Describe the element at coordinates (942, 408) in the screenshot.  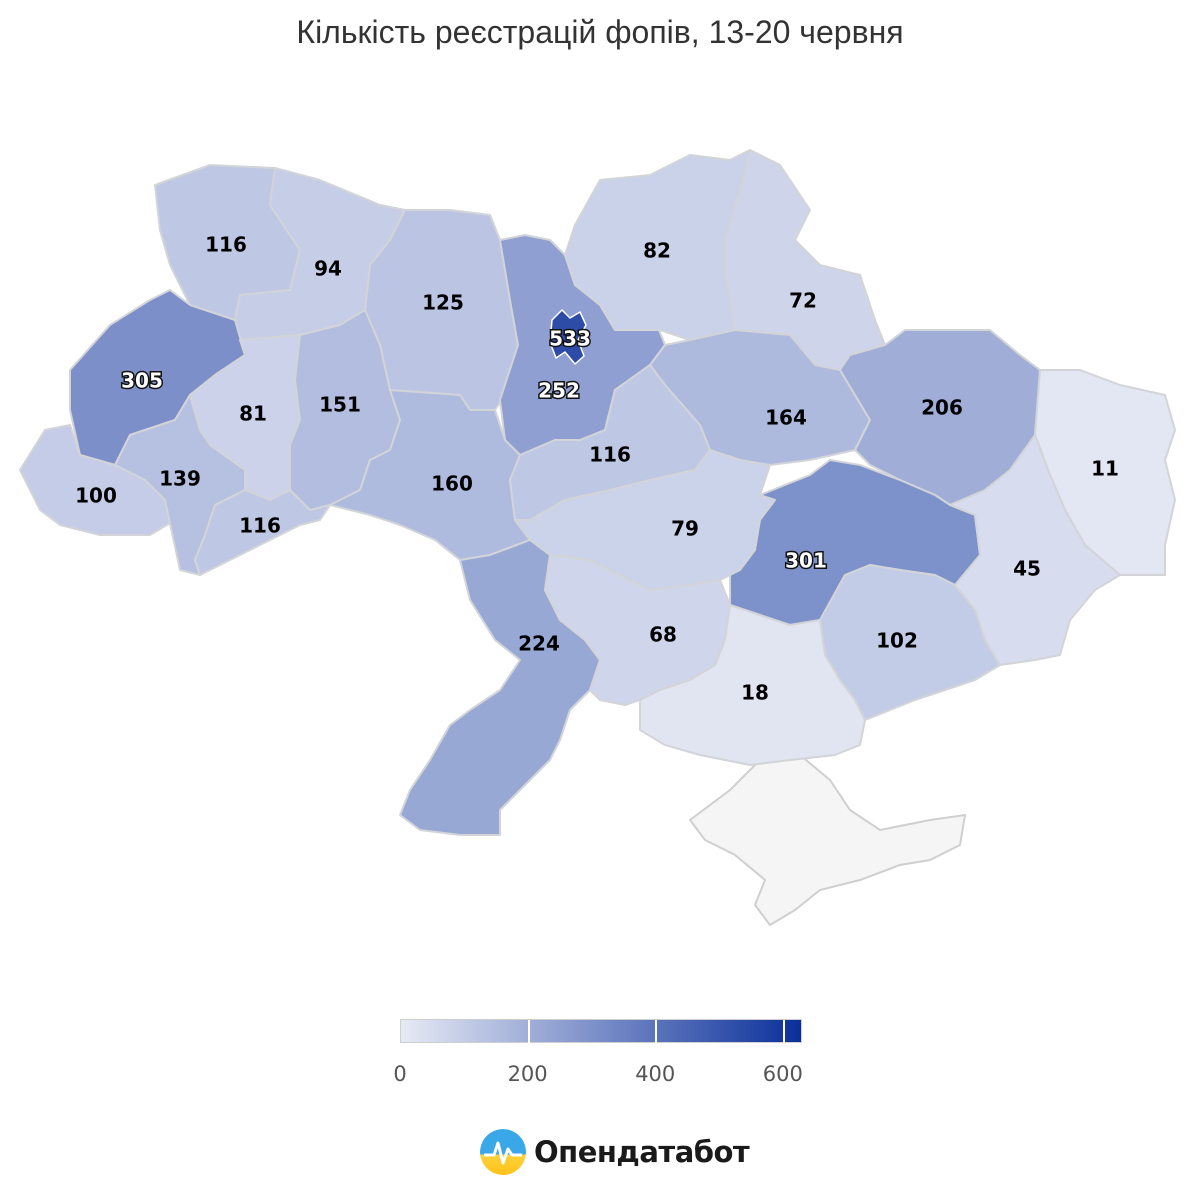
I see `value-label-kharkiv: 206` at that location.